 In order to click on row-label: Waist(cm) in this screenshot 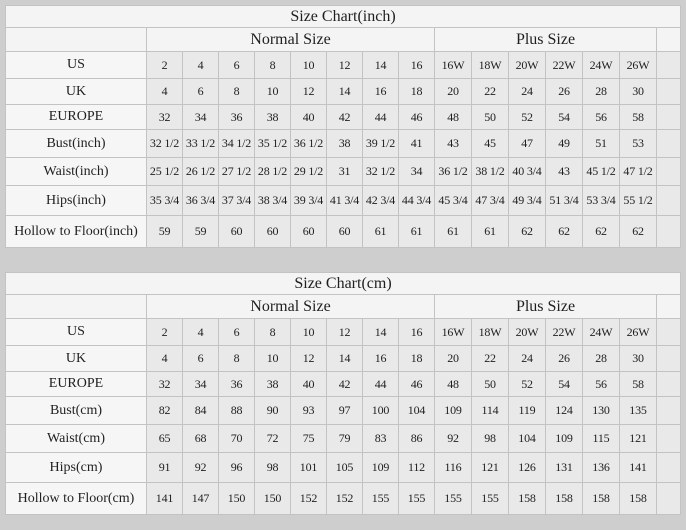, I will do `click(76, 438)`.